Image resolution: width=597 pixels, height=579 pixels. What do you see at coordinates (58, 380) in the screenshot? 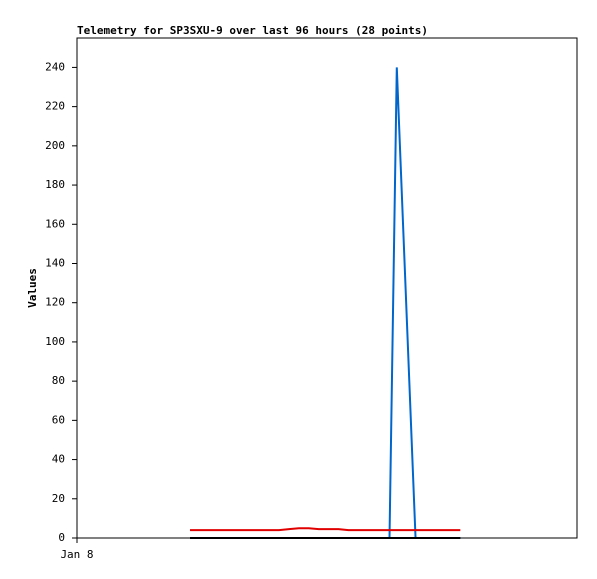
I see `y-tick-label: 80` at bounding box center [58, 380].